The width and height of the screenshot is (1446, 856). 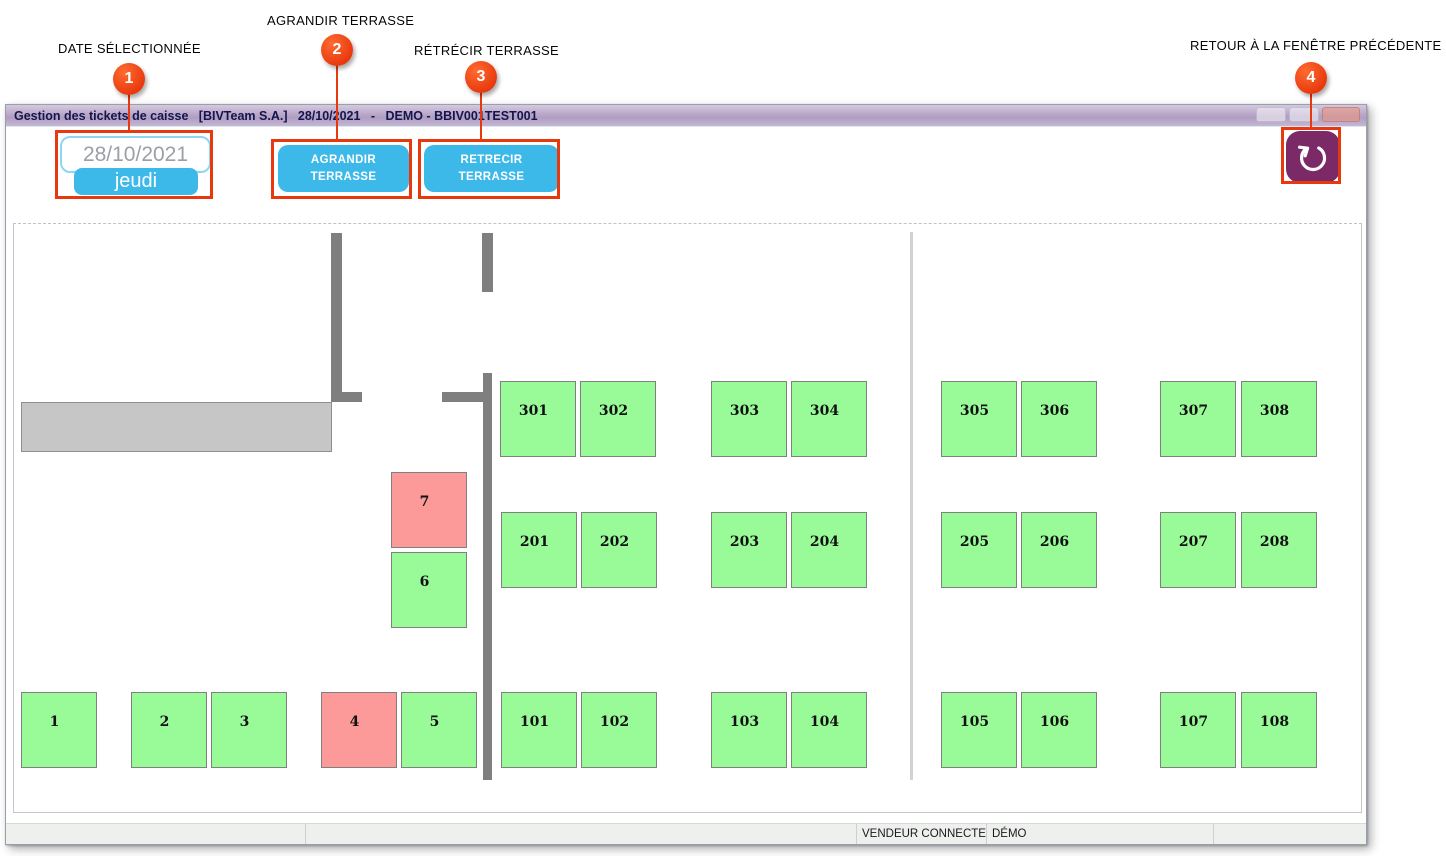 What do you see at coordinates (1059, 419) in the screenshot?
I see `table-306: 306` at bounding box center [1059, 419].